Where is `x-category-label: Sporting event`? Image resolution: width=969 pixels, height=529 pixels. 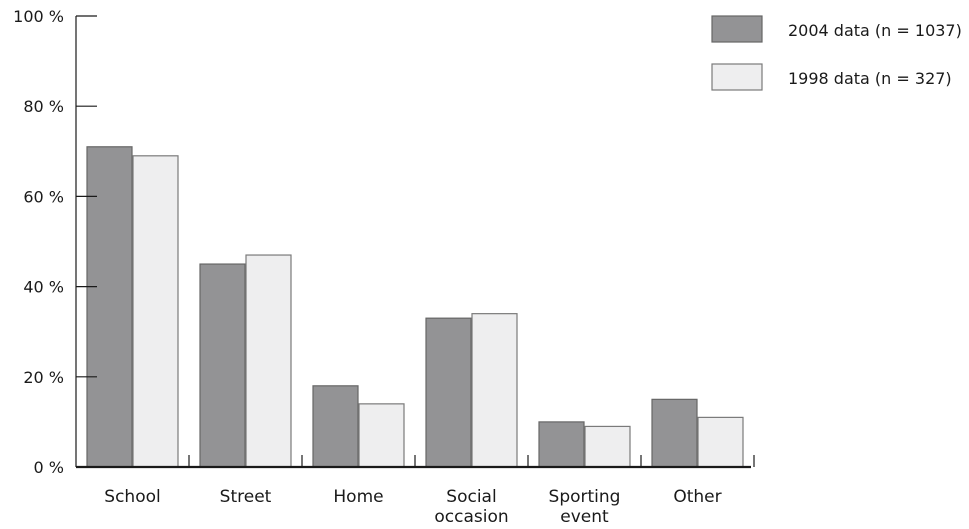
x-category-label: Sporting event is located at coordinates (585, 507).